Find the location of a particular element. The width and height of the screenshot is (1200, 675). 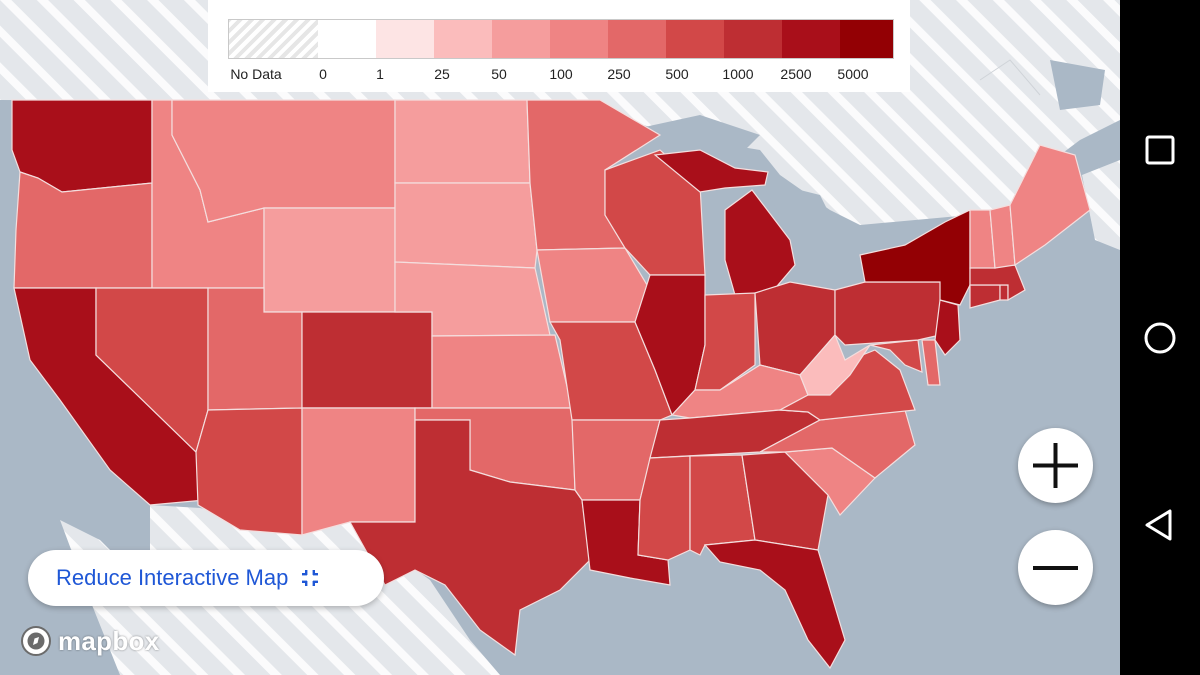

state-west-virginia is located at coordinates (835, 364).